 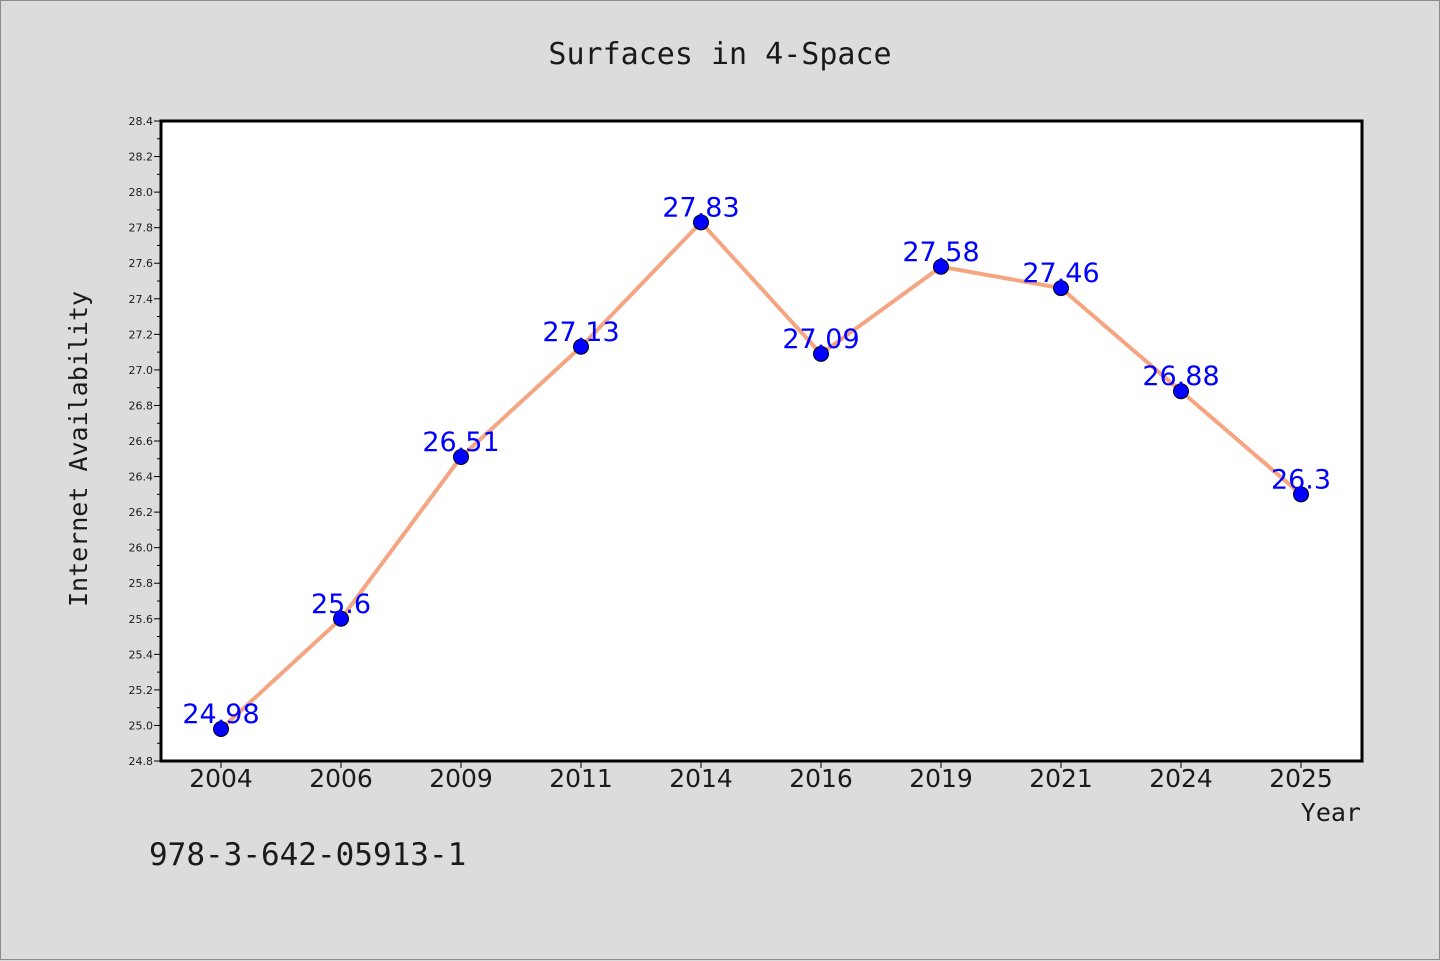 What do you see at coordinates (761, 777) in the screenshot?
I see `x-axis: 2004 2006 2009 2011 2014 2016 2019 2021 2024 2025` at bounding box center [761, 777].